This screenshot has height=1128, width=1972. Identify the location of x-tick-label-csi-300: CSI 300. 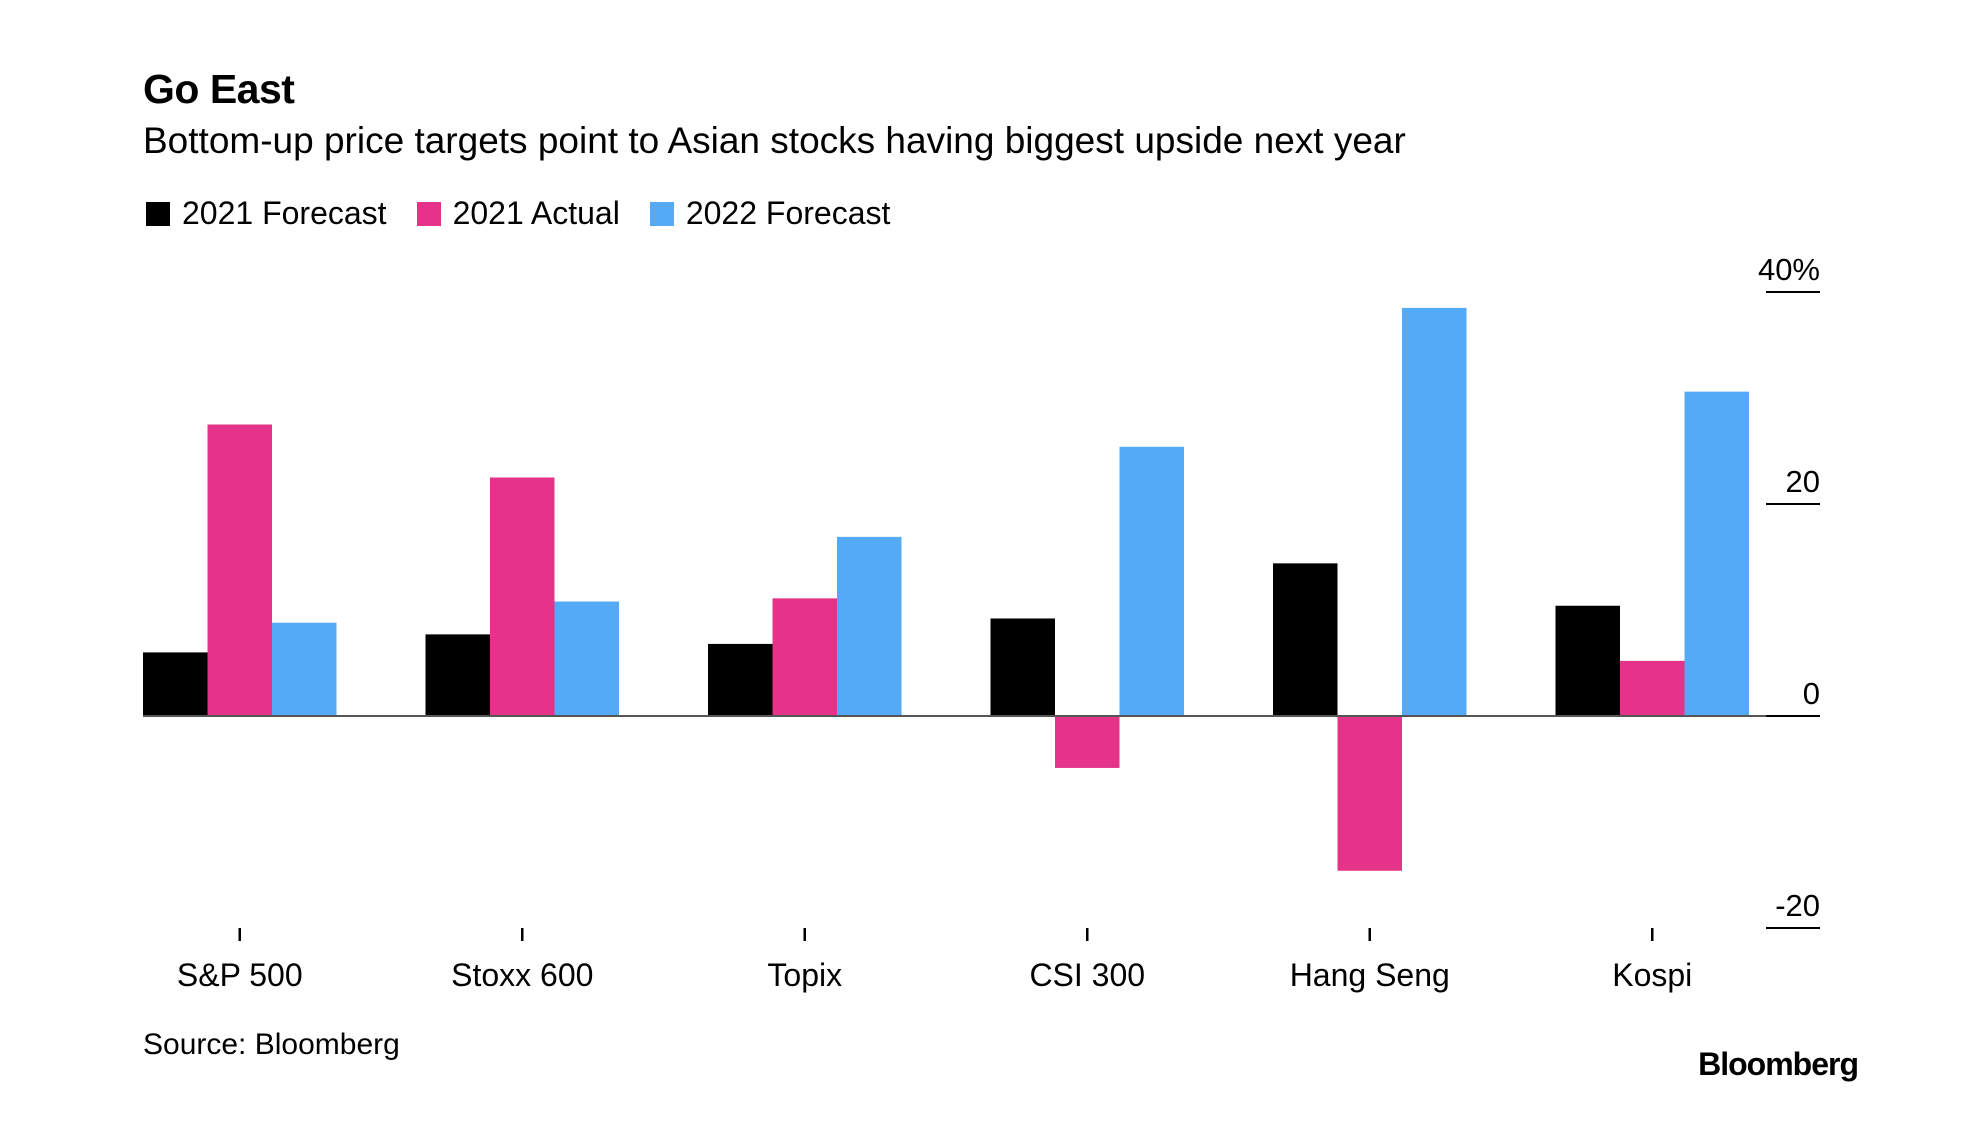
(1087, 975).